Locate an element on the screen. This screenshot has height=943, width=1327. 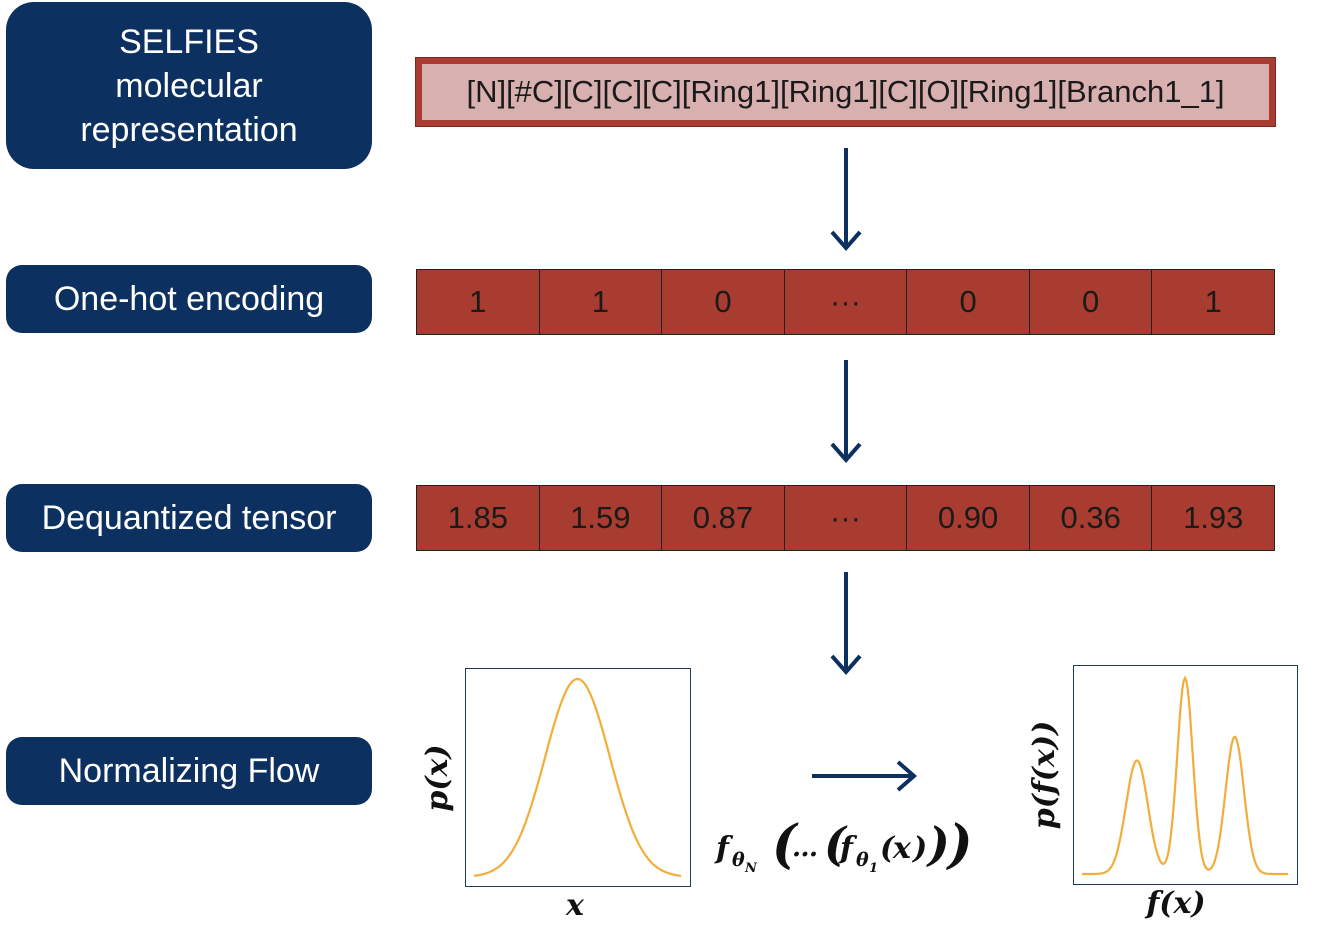
selfies-label-line-3: representation is located at coordinates (189, 129).